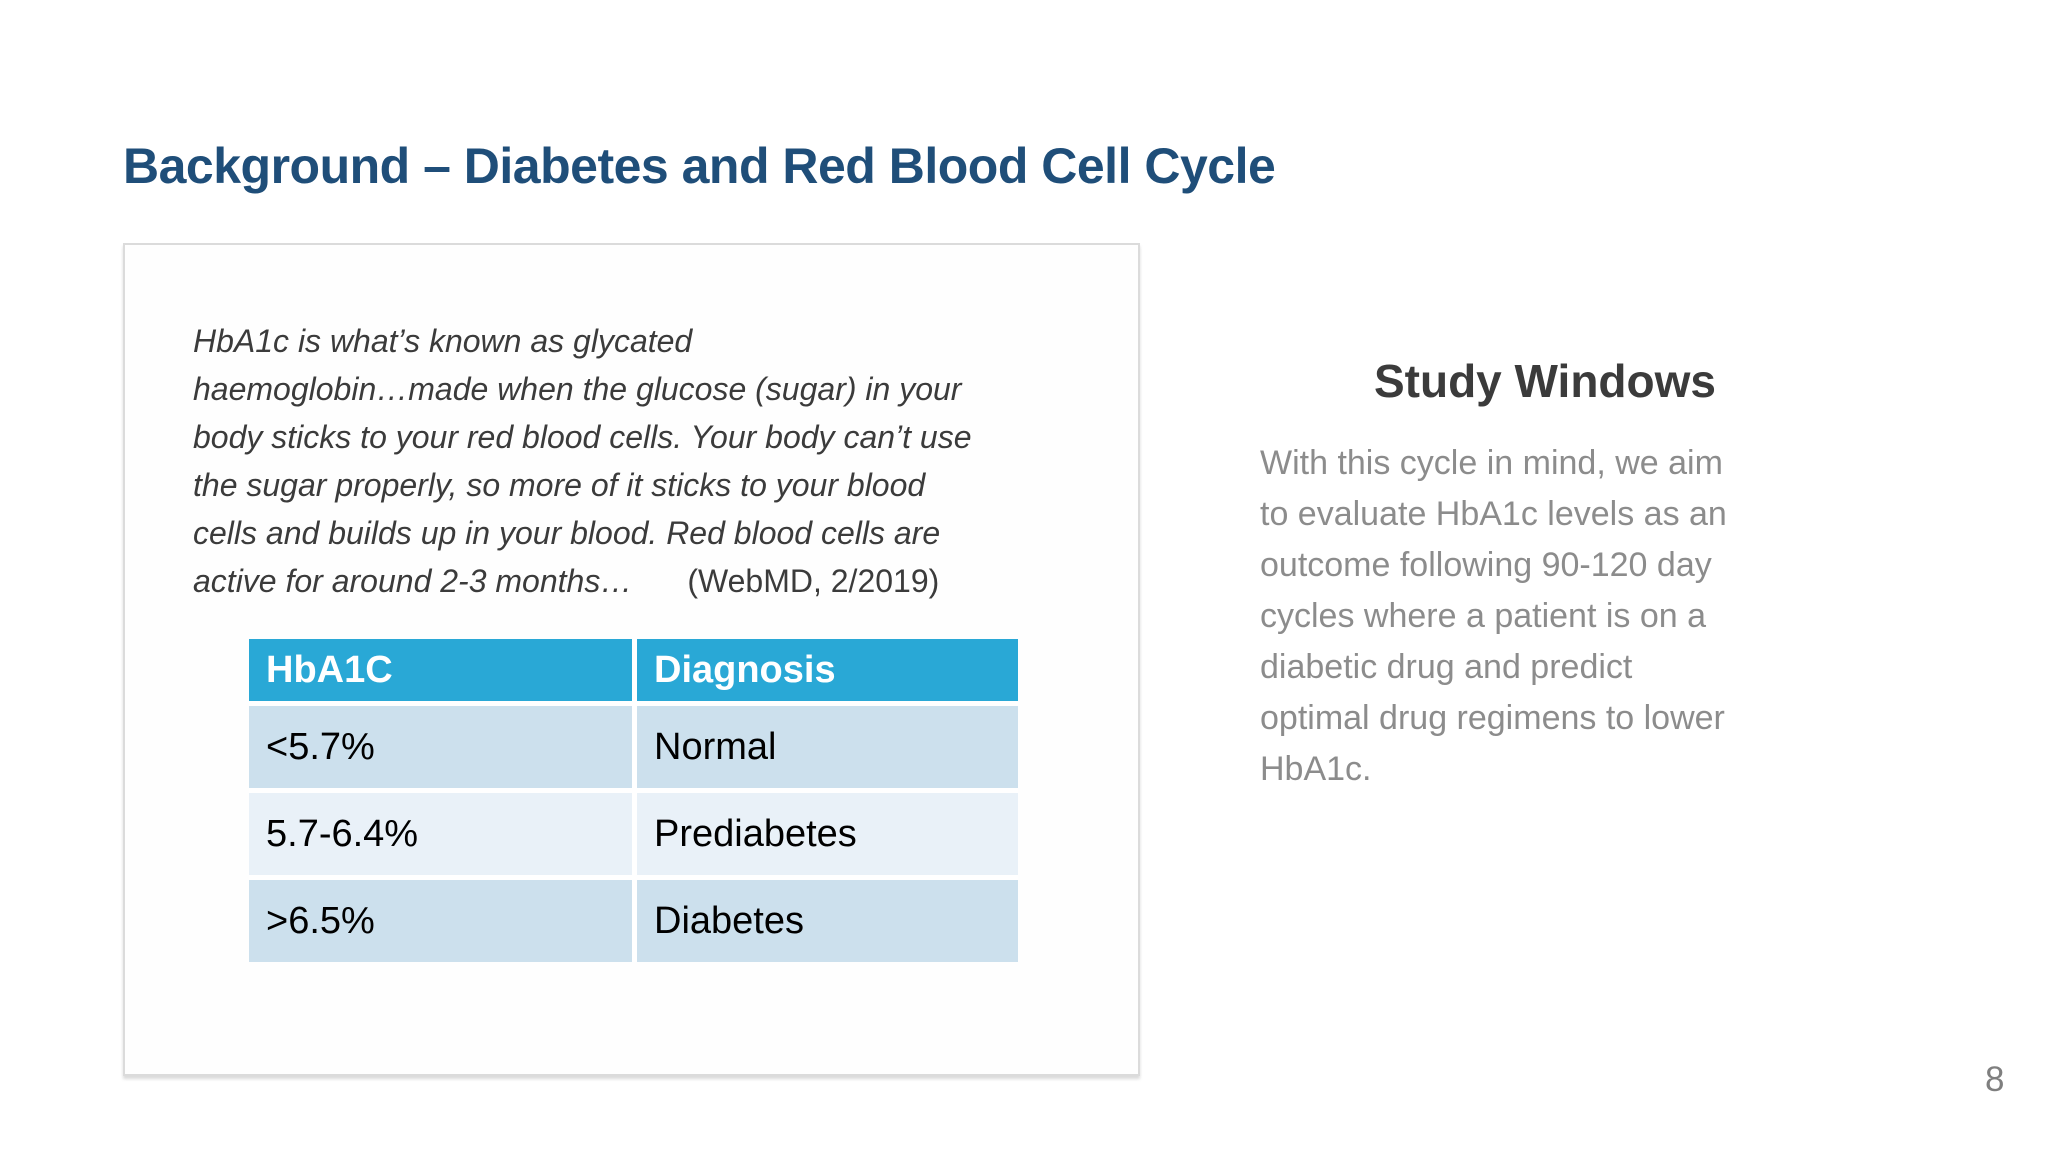 The image size is (2048, 1152). What do you see at coordinates (827, 670) in the screenshot?
I see `table-header-diagnosis: Diagnosis` at bounding box center [827, 670].